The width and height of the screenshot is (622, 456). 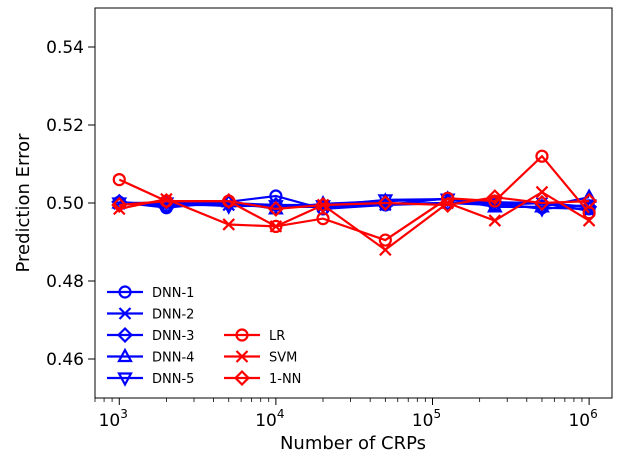 What do you see at coordinates (173, 336) in the screenshot?
I see `legend-label-dnn-3: DNN-3` at bounding box center [173, 336].